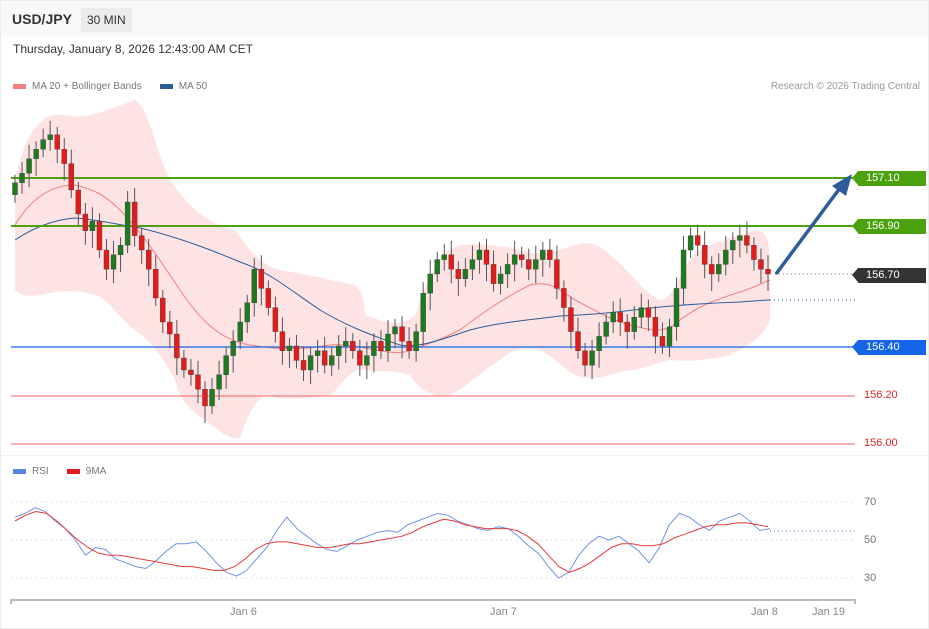 The width and height of the screenshot is (929, 629). Describe the element at coordinates (433, 601) in the screenshot. I see `x-axis` at that location.